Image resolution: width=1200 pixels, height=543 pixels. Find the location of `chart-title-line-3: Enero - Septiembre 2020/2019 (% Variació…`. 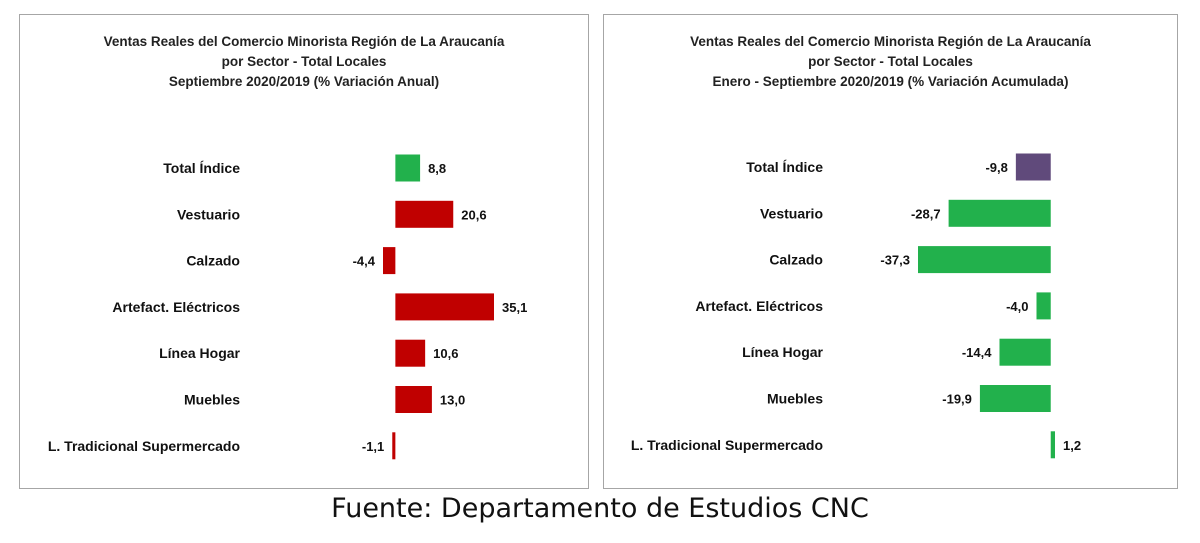

chart-title-line-3: Enero - Septiembre 2020/2019 (% Variació… is located at coordinates (890, 81).